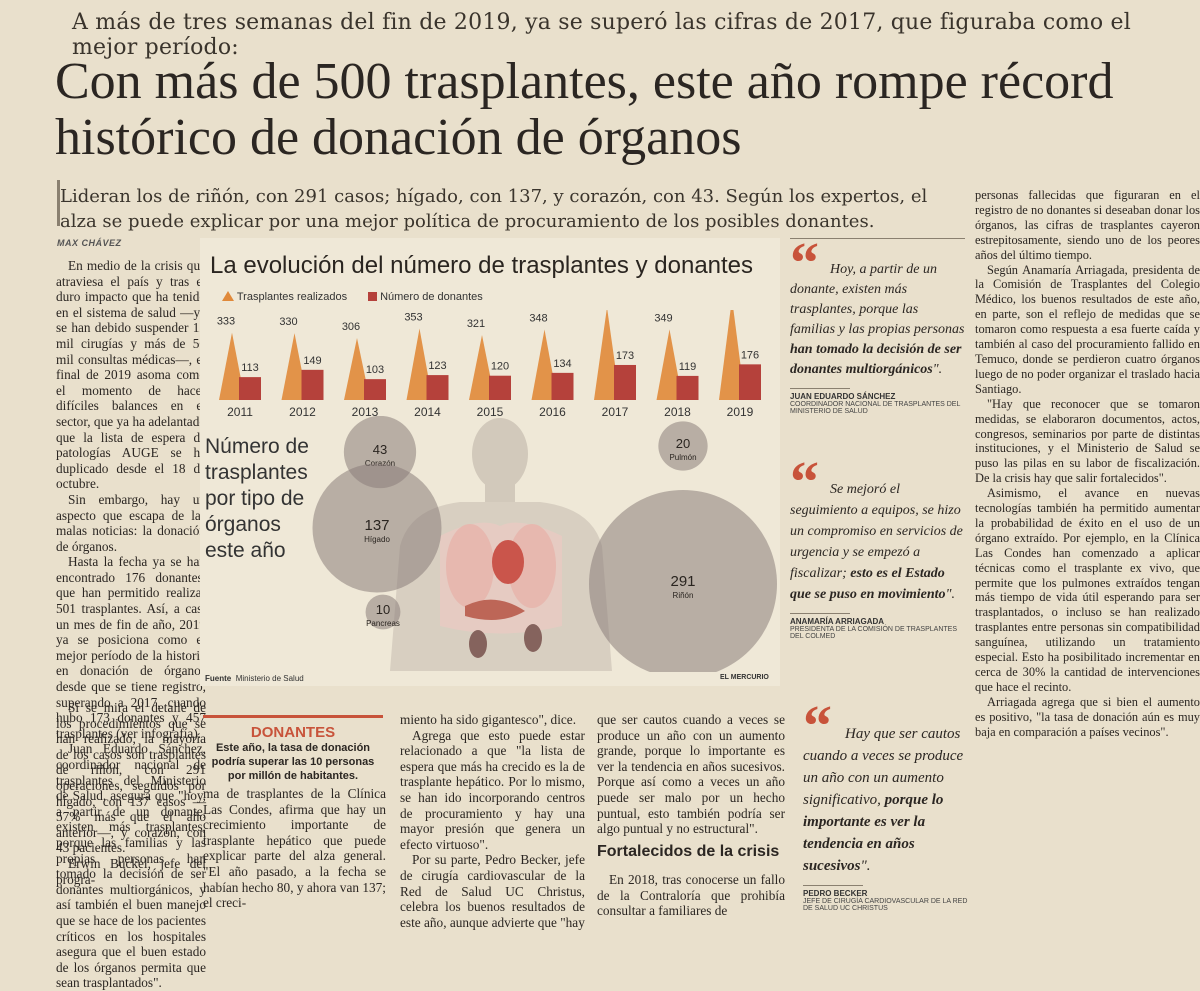 The height and width of the screenshot is (991, 1200). Describe the element at coordinates (663, 318) in the screenshot. I see `transplant-value-label: 349` at that location.